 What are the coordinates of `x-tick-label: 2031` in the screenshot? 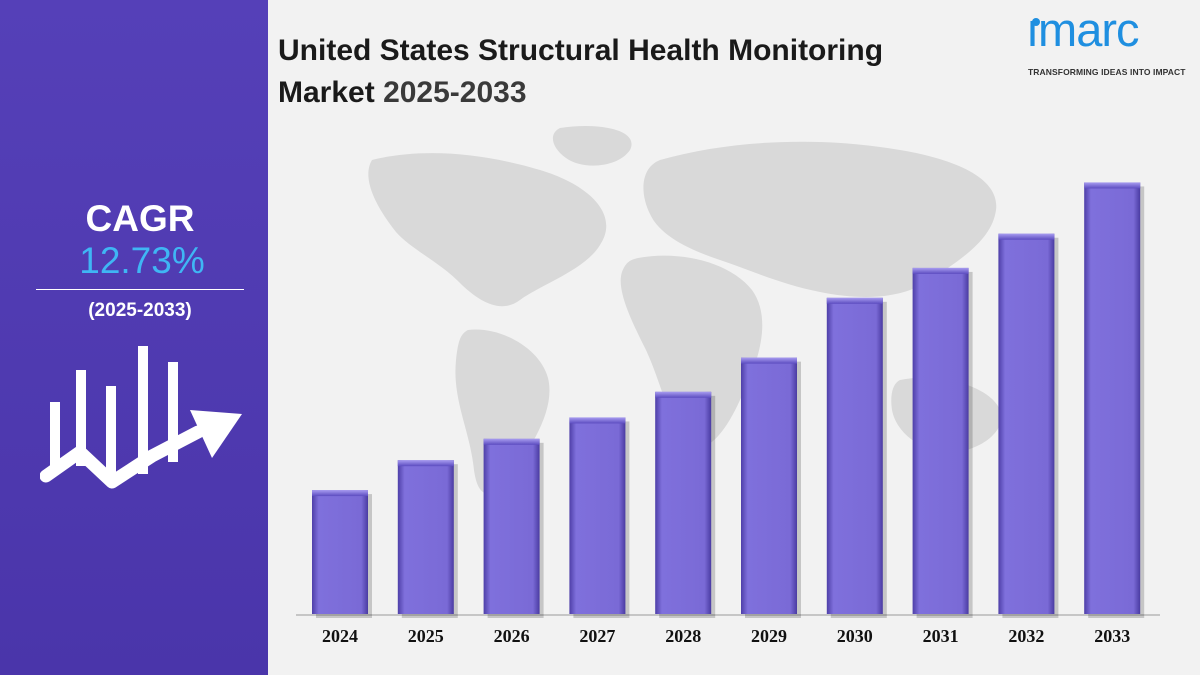 It's located at (941, 636).